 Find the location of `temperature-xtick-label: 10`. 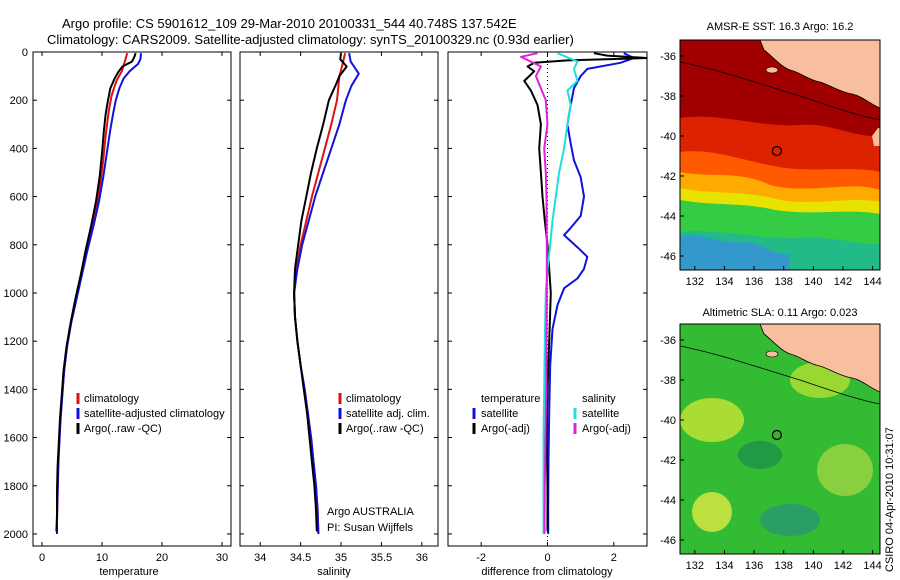

temperature-xtick-label: 10 is located at coordinates (102, 558).